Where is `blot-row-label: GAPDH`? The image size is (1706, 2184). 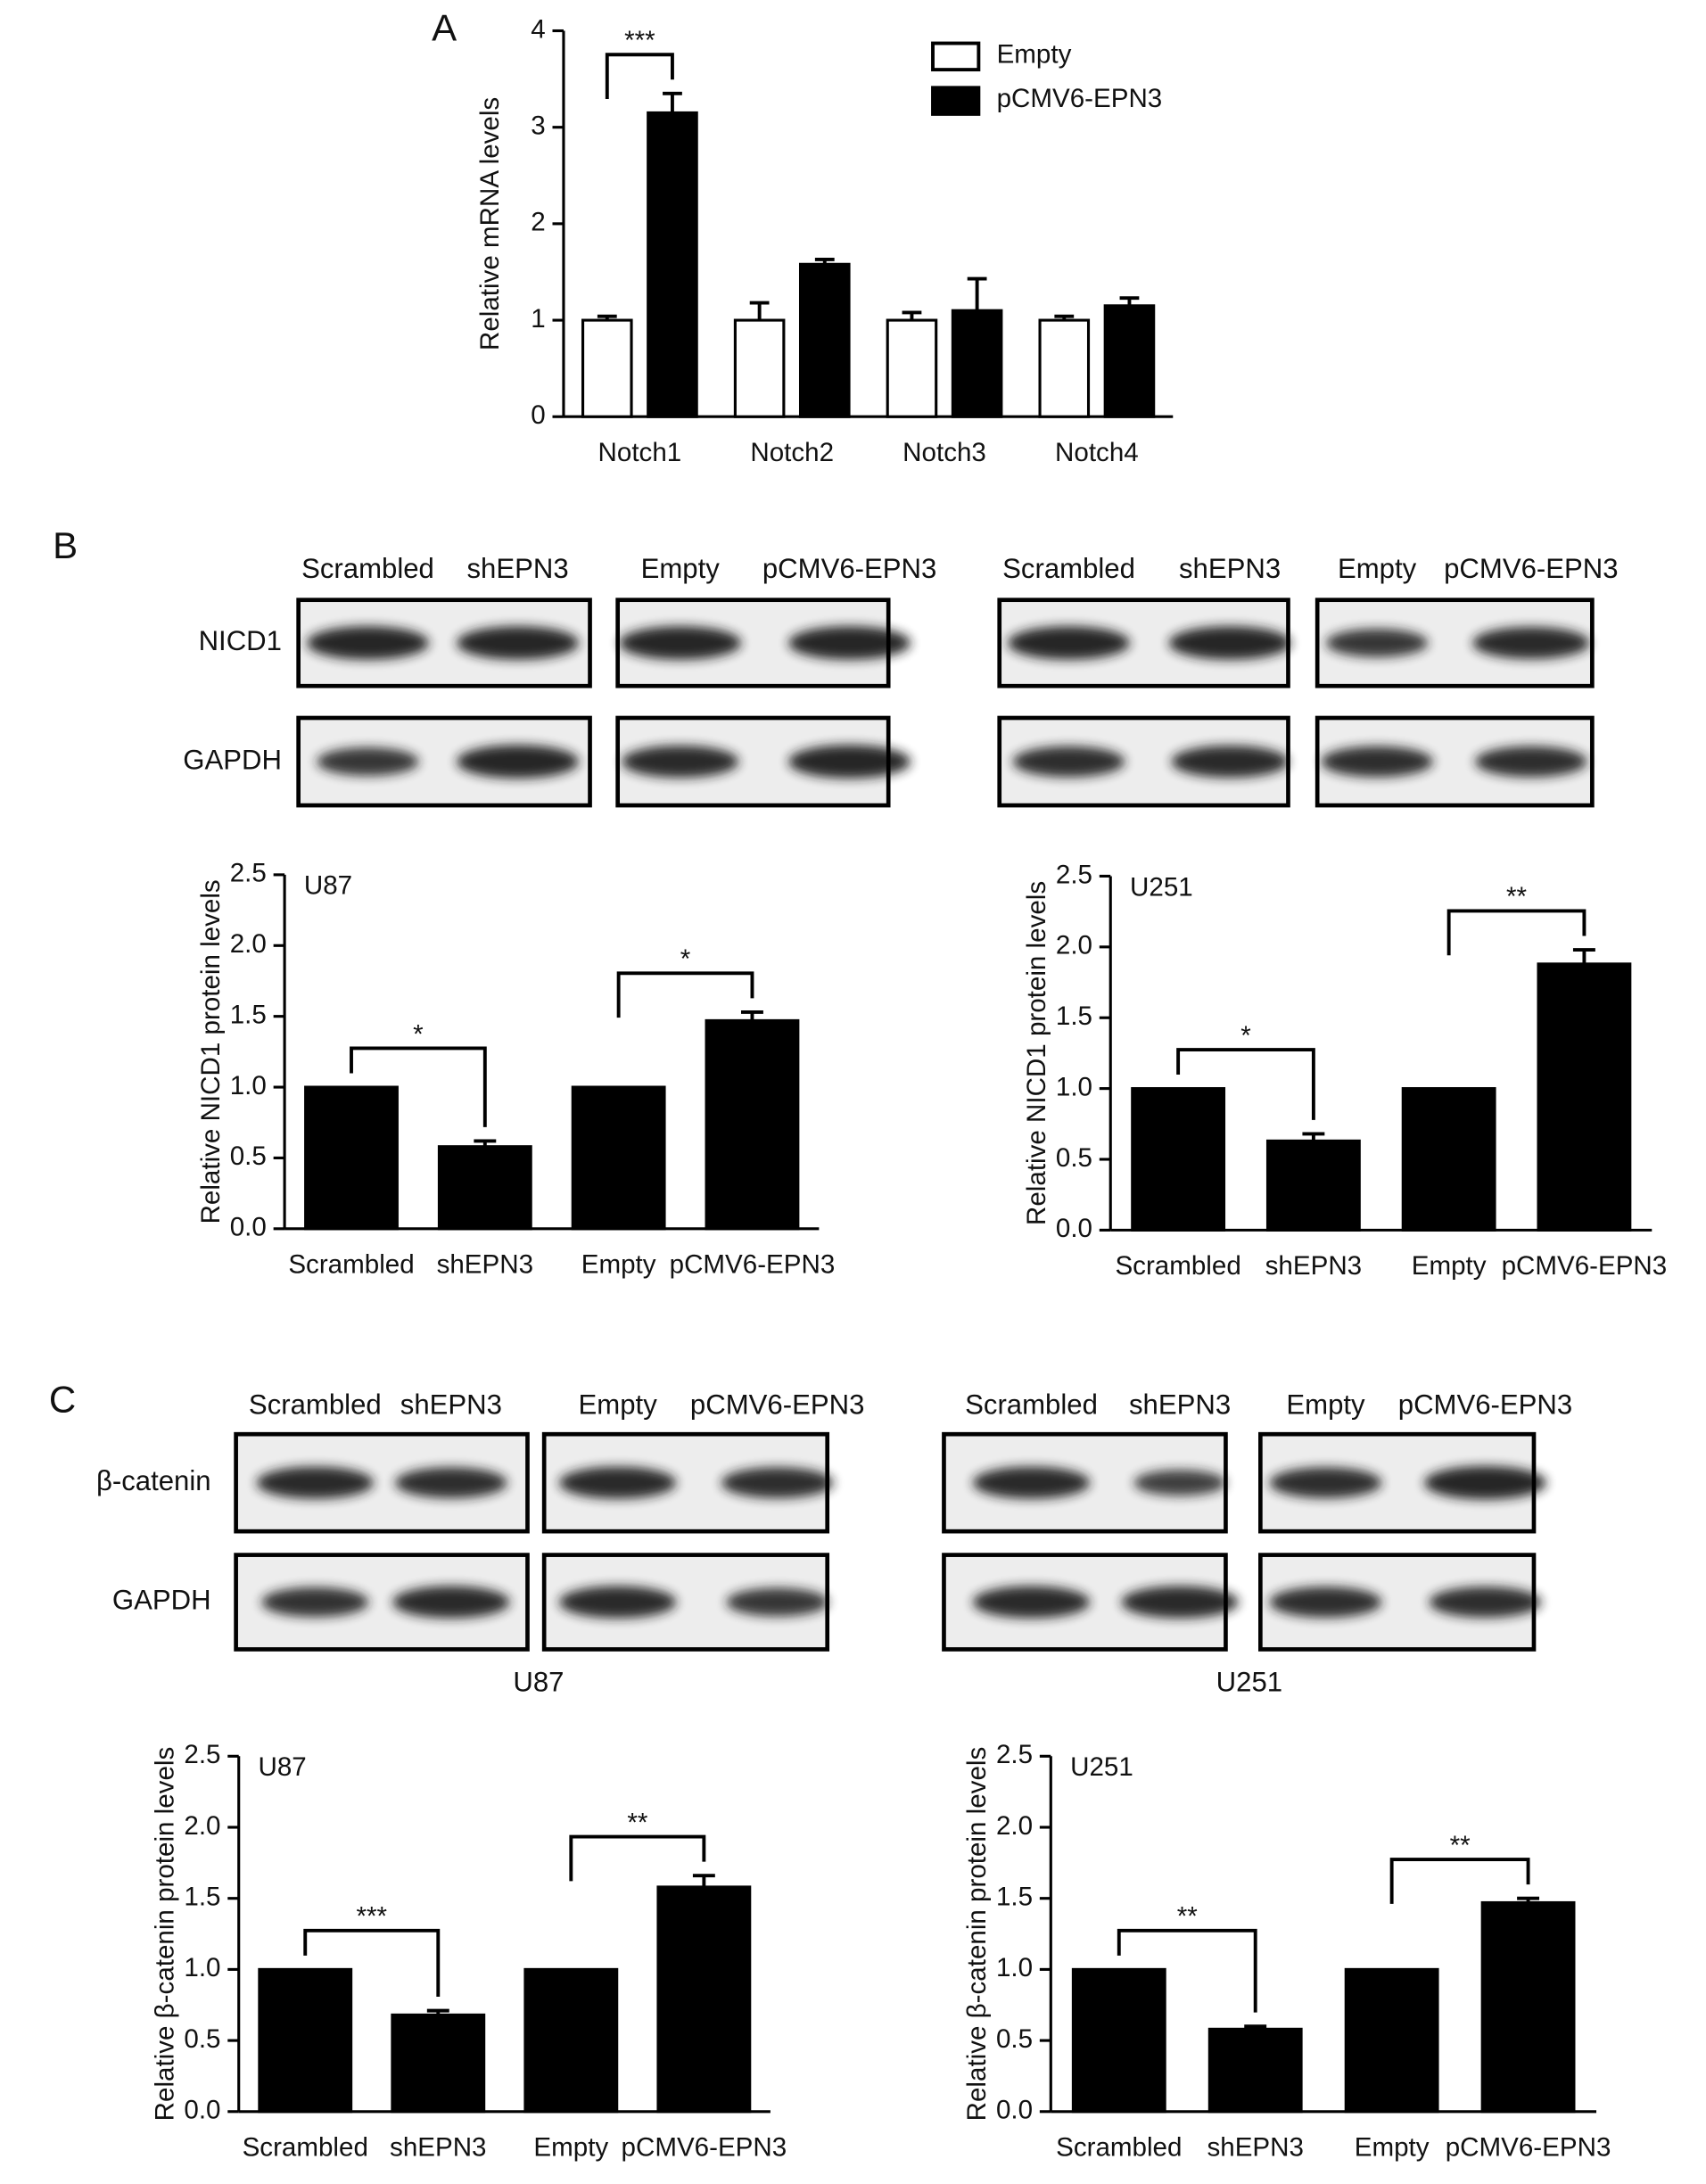
blot-row-label: GAPDH is located at coordinates (232, 759).